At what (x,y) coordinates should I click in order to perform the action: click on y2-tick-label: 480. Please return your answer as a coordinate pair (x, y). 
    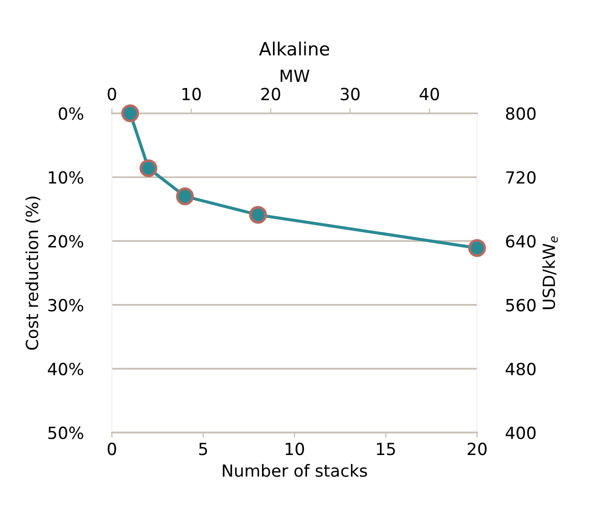
    Looking at the image, I should click on (521, 369).